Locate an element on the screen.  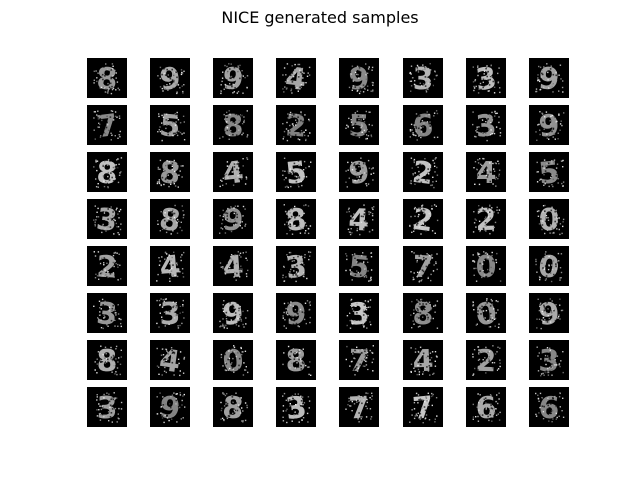
figure-title: NICE generated samples is located at coordinates (320, 17).